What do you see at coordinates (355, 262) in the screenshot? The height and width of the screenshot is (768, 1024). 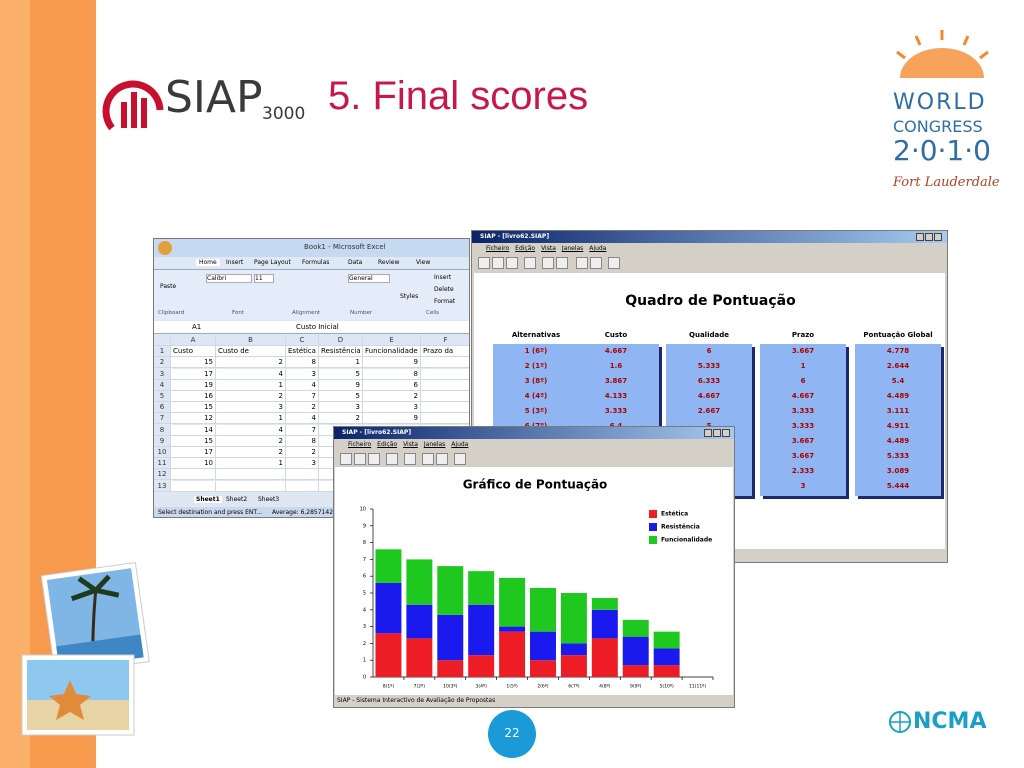 I see `ribbon-tab: Data` at bounding box center [355, 262].